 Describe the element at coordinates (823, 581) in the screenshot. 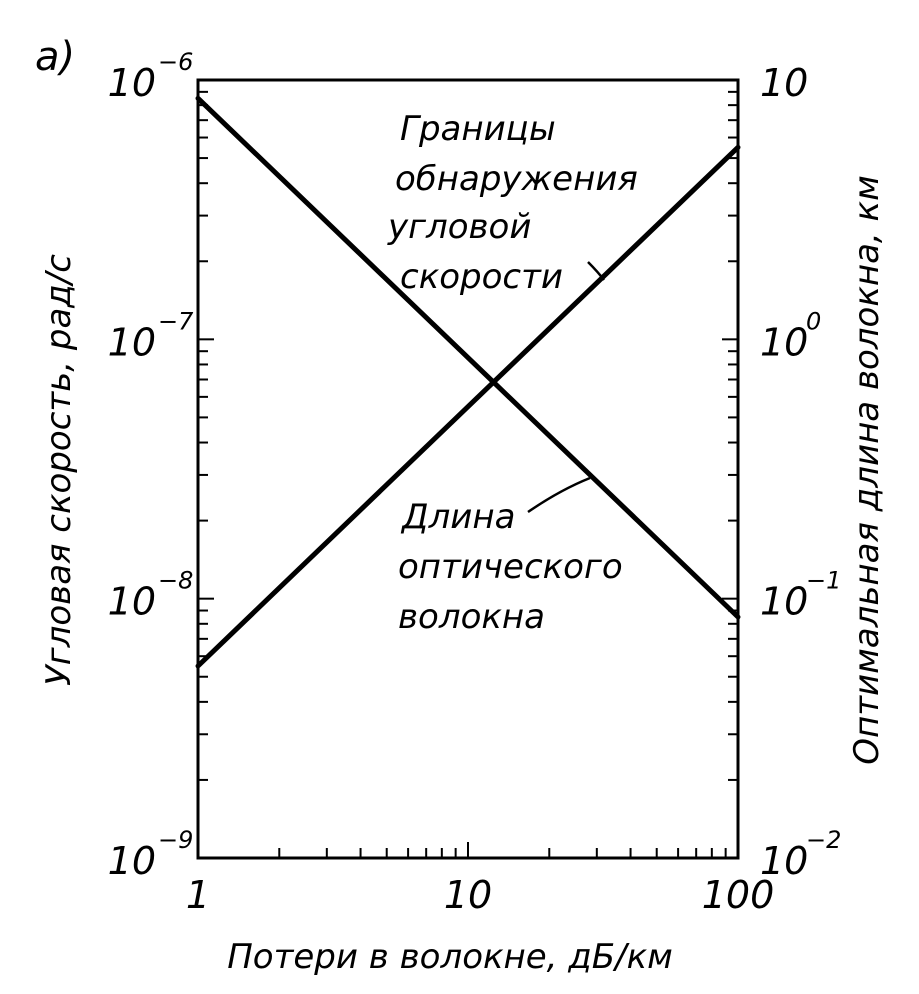

I see `y-right-tick-exponent: −1` at that location.